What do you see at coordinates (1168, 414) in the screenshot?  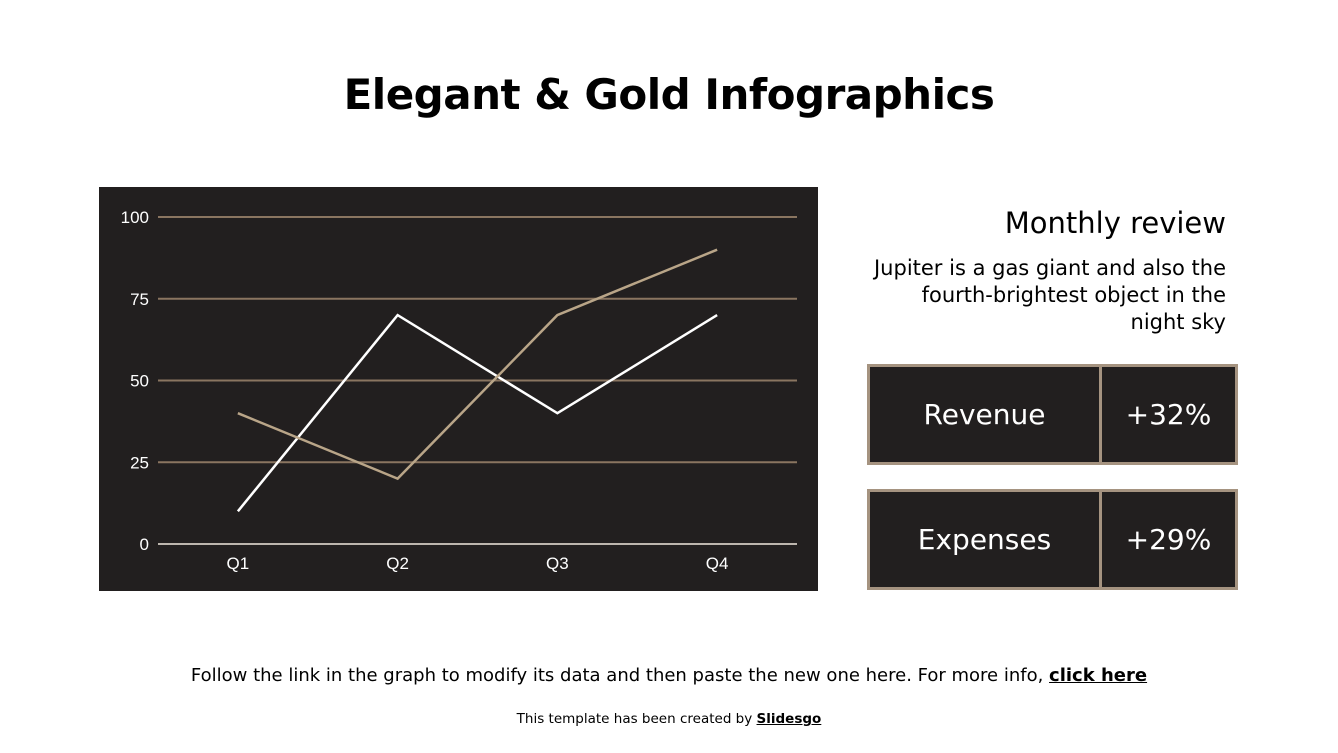 I see `revenue-value: +32%` at bounding box center [1168, 414].